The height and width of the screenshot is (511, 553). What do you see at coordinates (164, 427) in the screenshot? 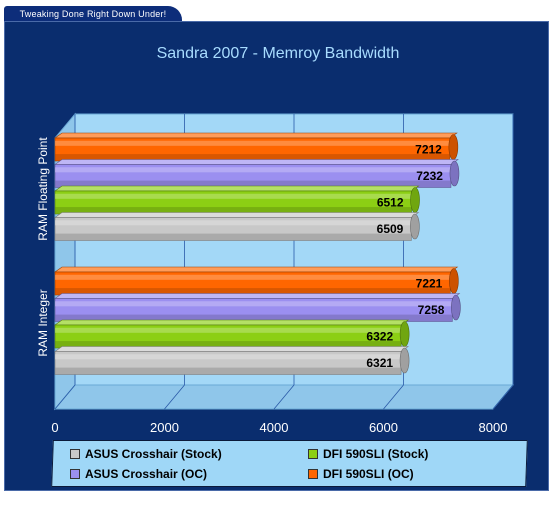
I see `x-tick-label: 2000` at bounding box center [164, 427].